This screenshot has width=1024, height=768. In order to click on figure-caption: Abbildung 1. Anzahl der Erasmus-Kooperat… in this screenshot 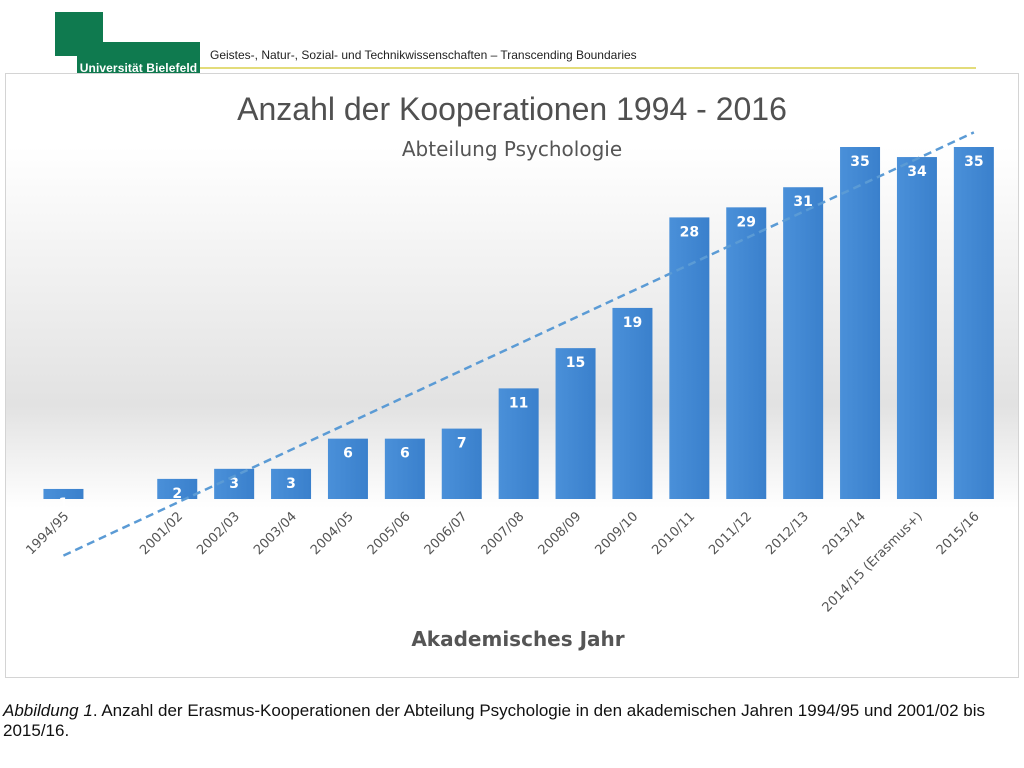, I will do `click(508, 721)`.